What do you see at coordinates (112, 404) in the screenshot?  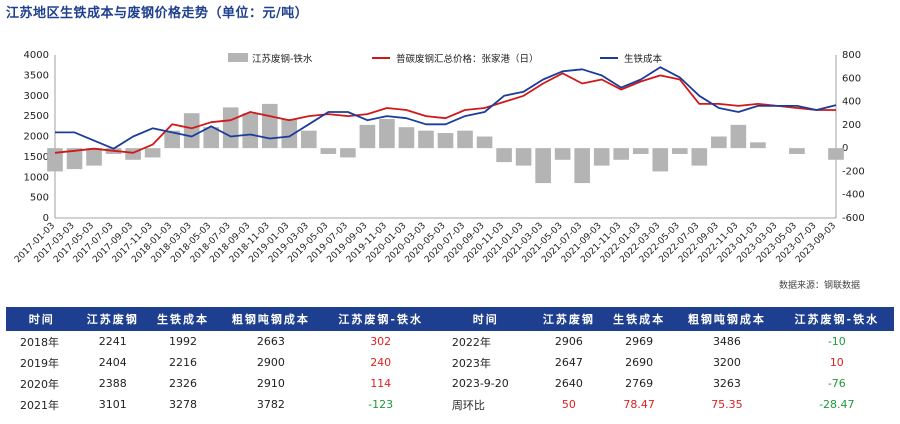 I see `table-cell: 3101` at bounding box center [112, 404].